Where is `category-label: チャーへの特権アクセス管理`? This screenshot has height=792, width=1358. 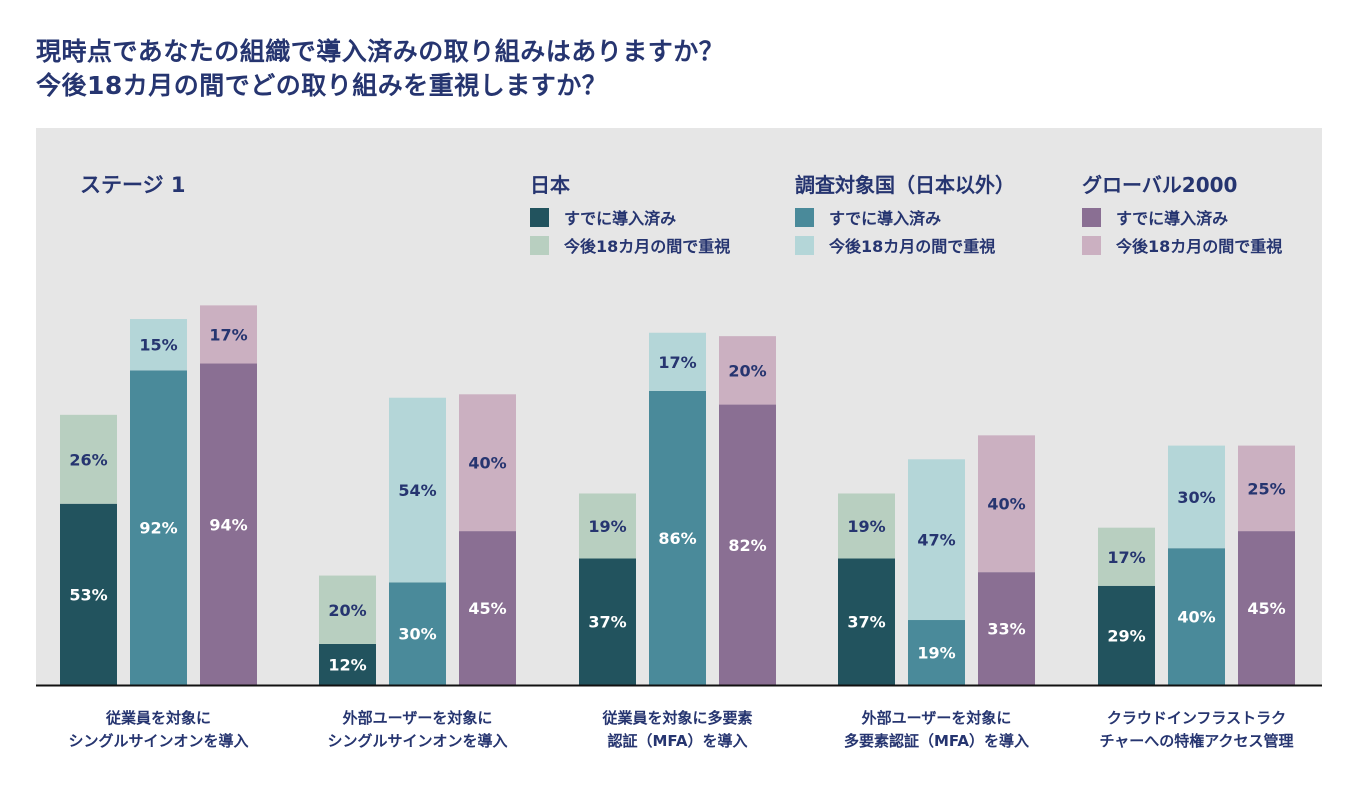
category-label: チャーへの特権アクセス管理 is located at coordinates (1196, 741).